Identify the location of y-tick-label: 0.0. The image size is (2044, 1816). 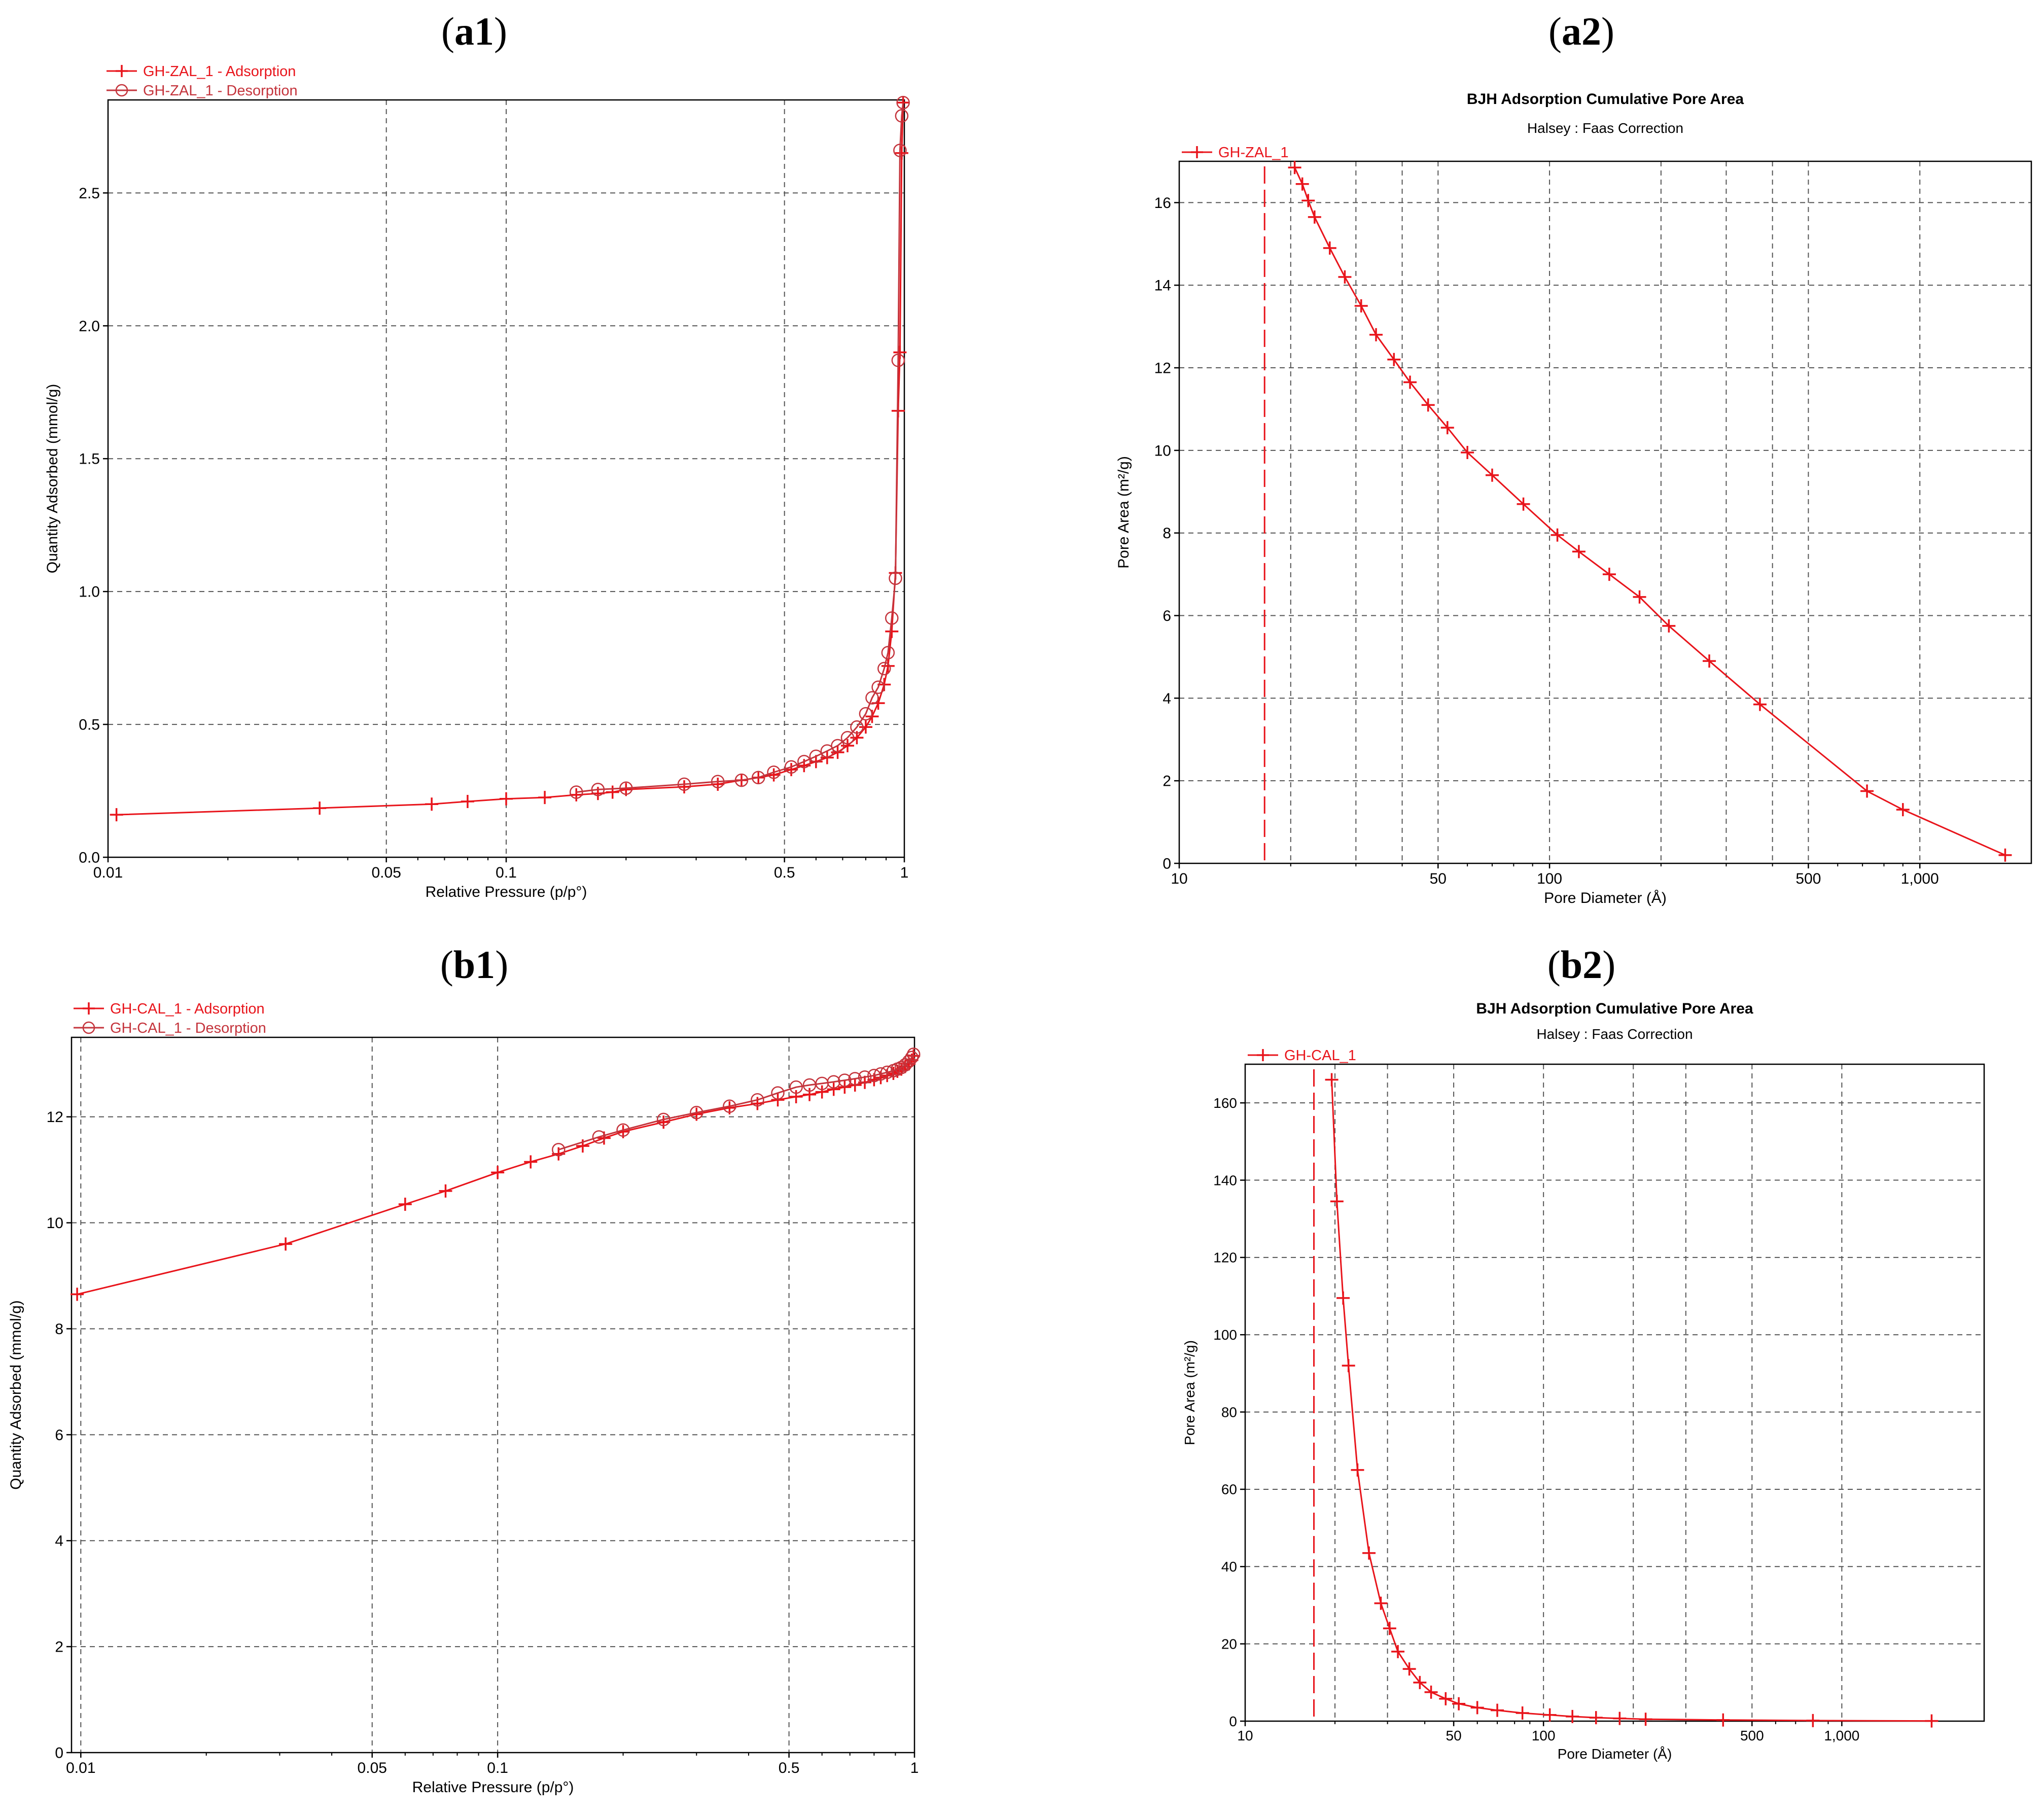
(89, 858).